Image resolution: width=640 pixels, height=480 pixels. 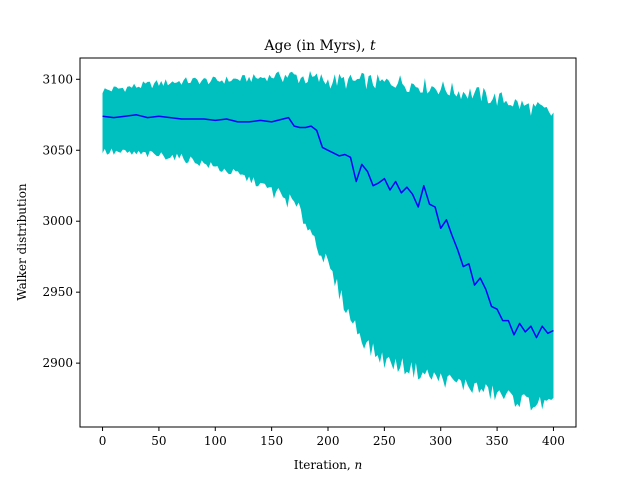 I want to click on y-tick-label: 3050, so click(x=57, y=150).